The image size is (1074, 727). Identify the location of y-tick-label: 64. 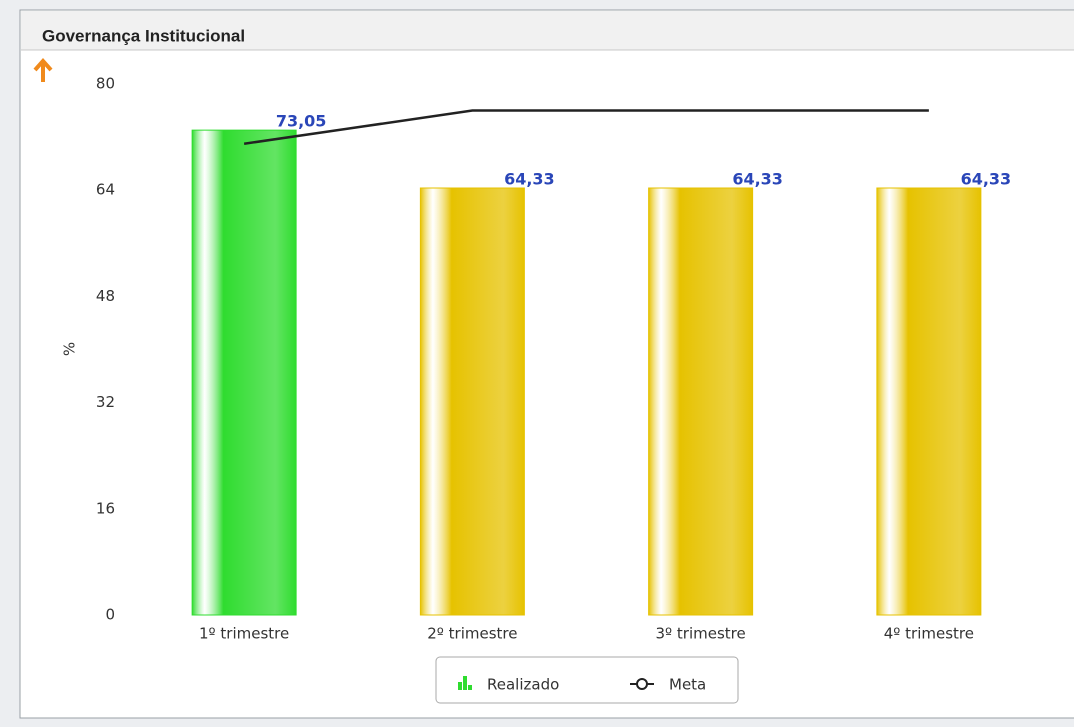
(105, 190).